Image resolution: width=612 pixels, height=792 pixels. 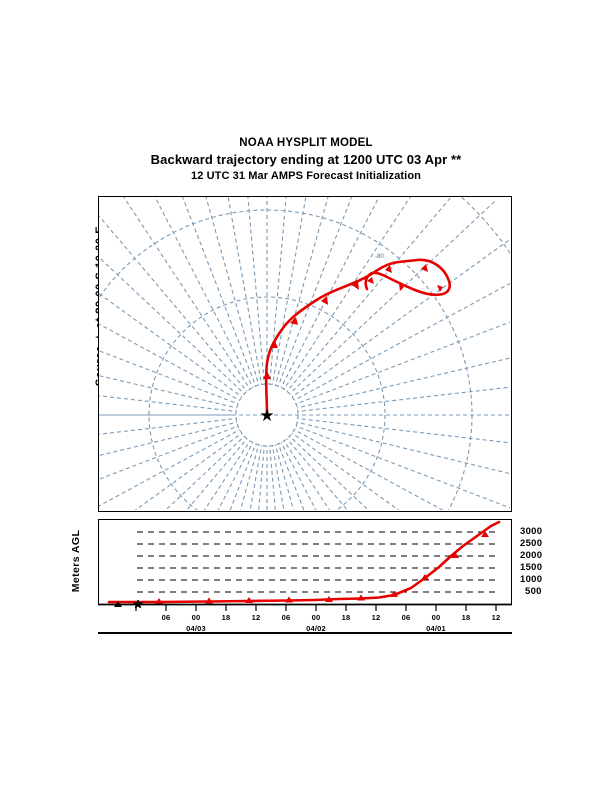 I want to click on tick-label-2: 18, so click(x=226, y=617).